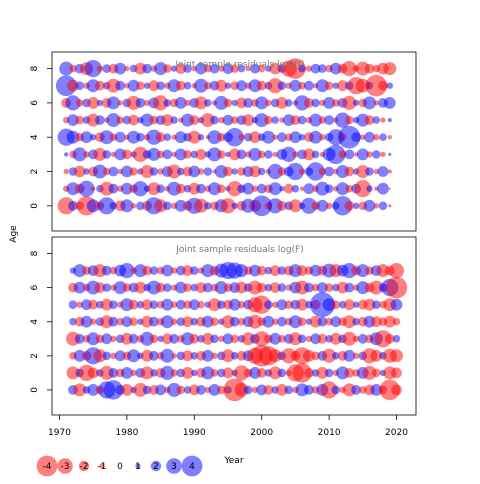 Image resolution: width=480 pixels, height=484 pixels. Describe the element at coordinates (119, 466) in the screenshot. I see `size-legend: -4 -3 -2 -1 0 1 2 3 4` at that location.